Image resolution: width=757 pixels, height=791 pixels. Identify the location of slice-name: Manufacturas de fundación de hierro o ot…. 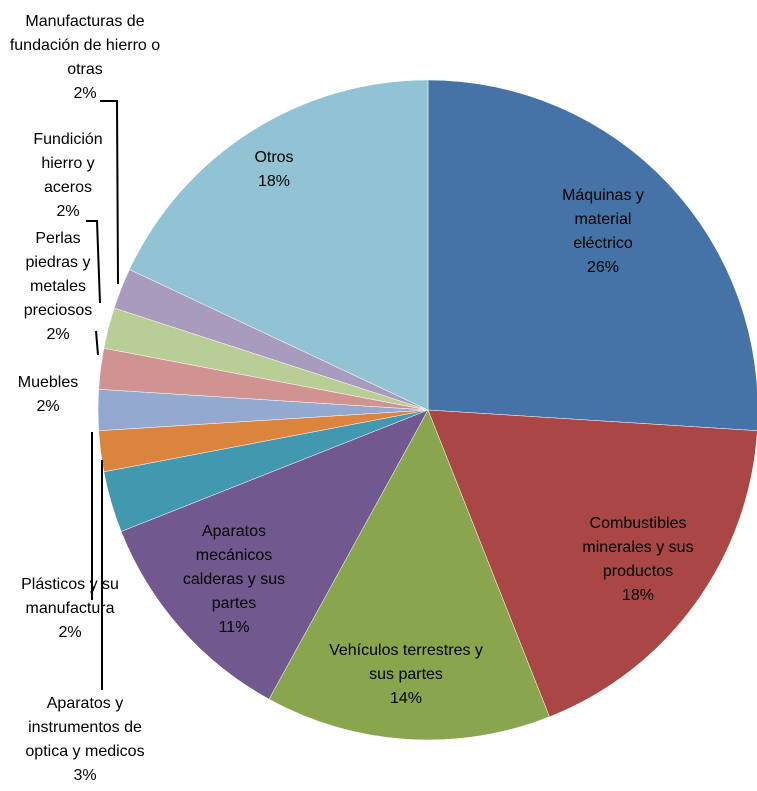
(85, 45).